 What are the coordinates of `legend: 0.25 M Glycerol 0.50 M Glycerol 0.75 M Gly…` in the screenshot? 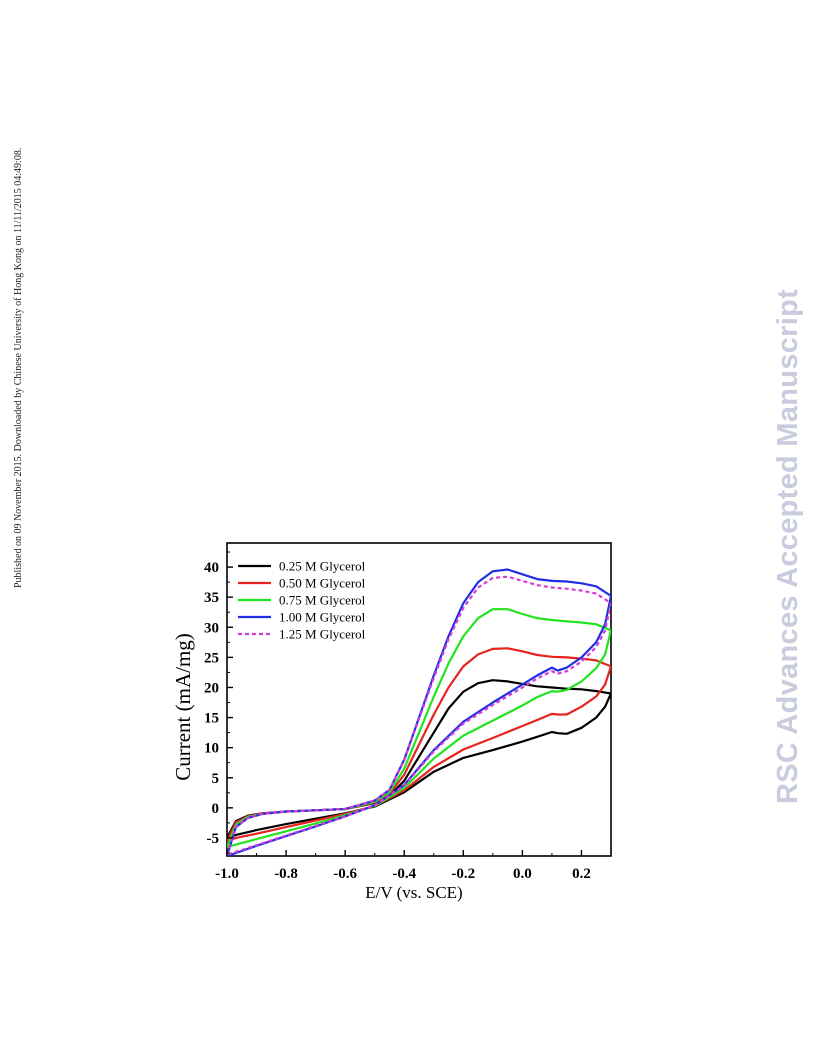 It's located at (302, 600).